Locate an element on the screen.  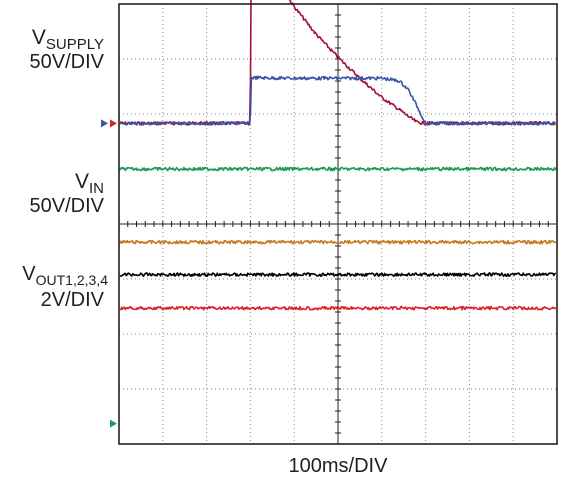
vout-label: VOUT1,2,3,4 is located at coordinates (65, 275).